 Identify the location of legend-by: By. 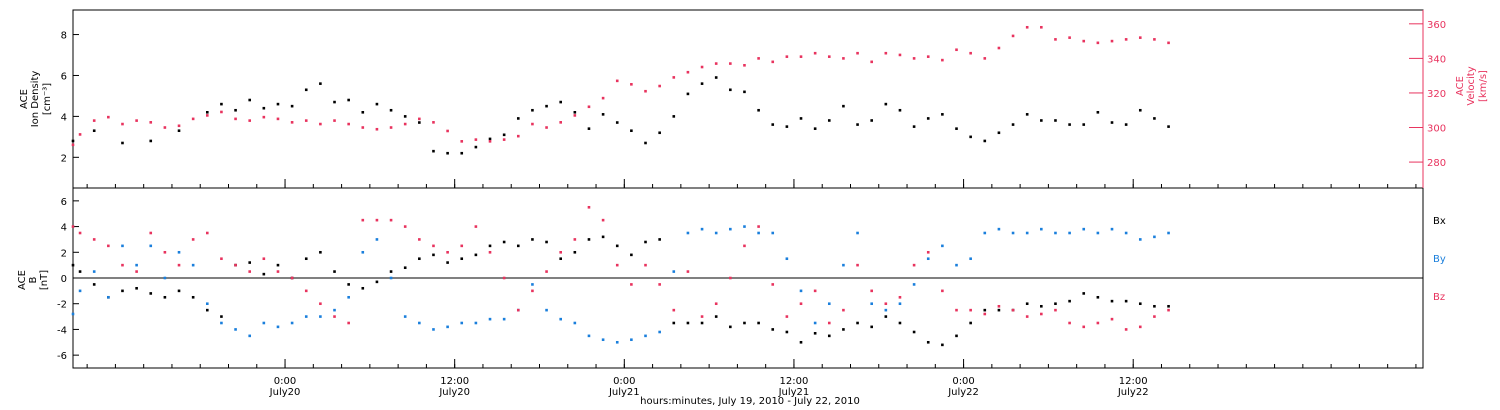
(1439, 259).